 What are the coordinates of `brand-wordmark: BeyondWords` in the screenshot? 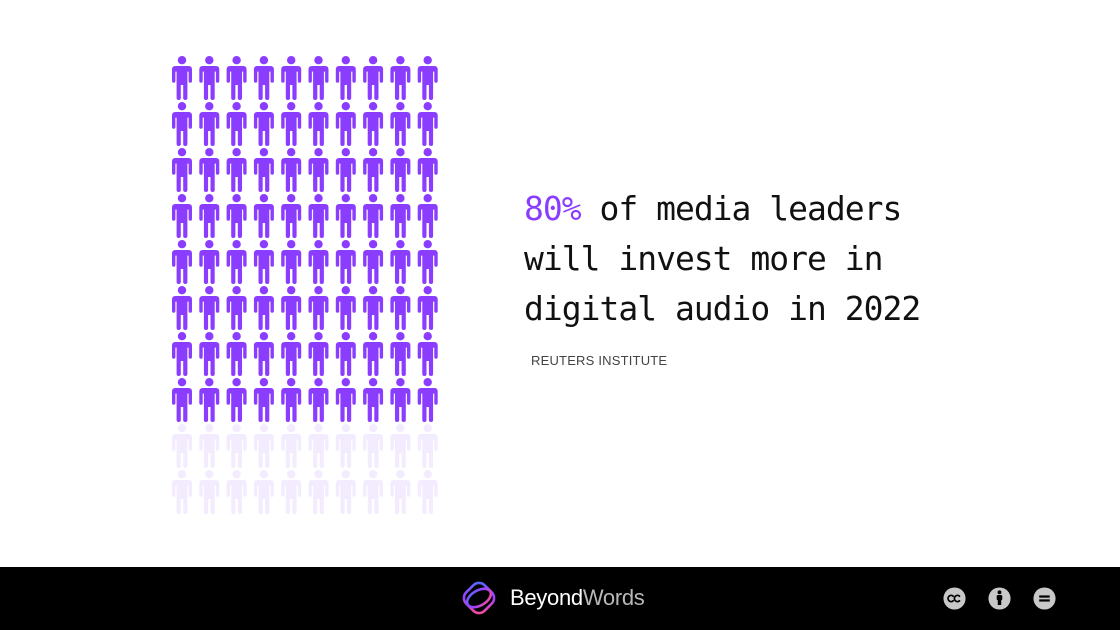 It's located at (577, 598).